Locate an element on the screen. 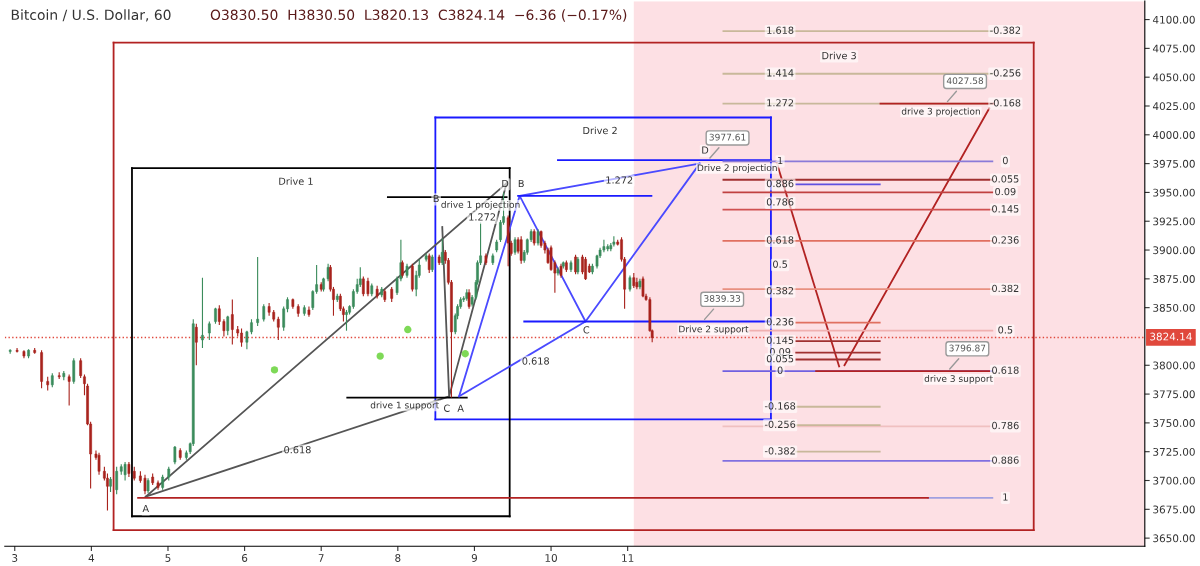  y-tick-label: 3975.00 is located at coordinates (1174, 163).